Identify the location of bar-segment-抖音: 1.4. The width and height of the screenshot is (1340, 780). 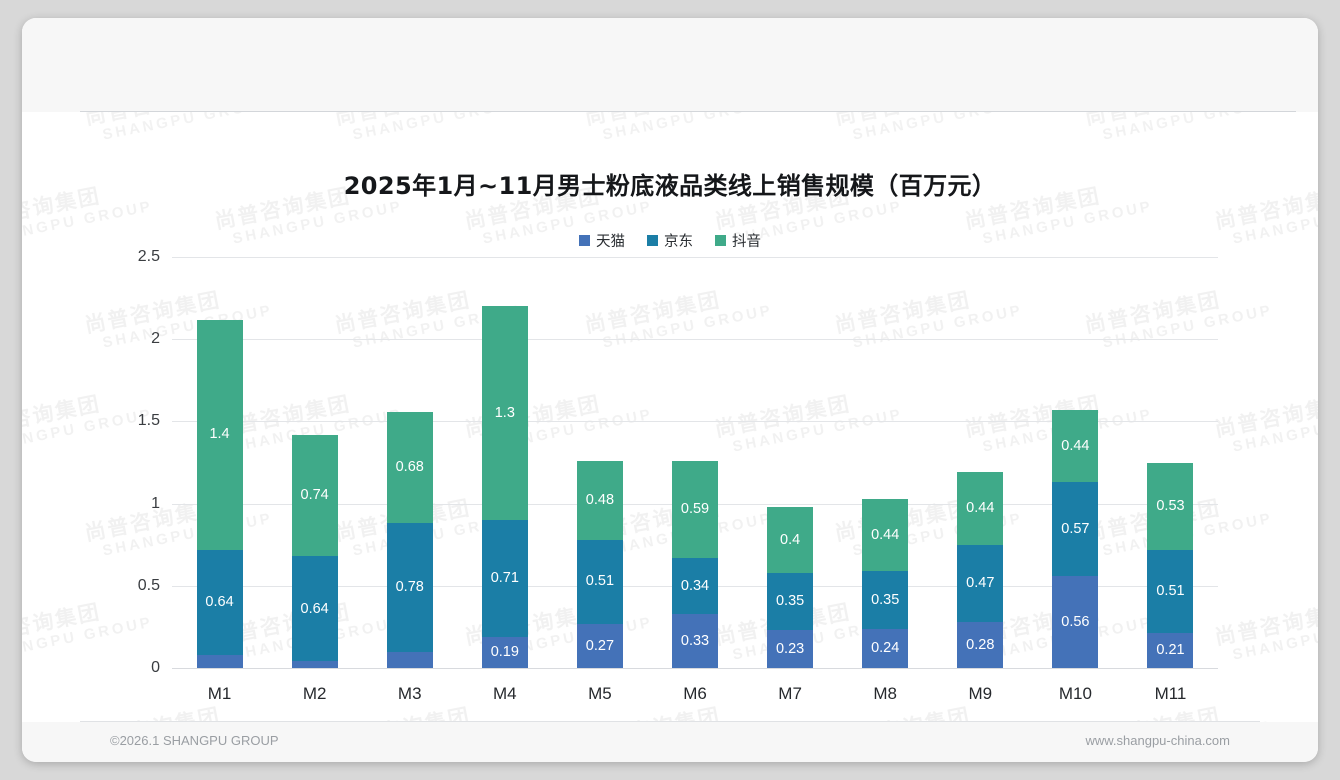
(219, 434).